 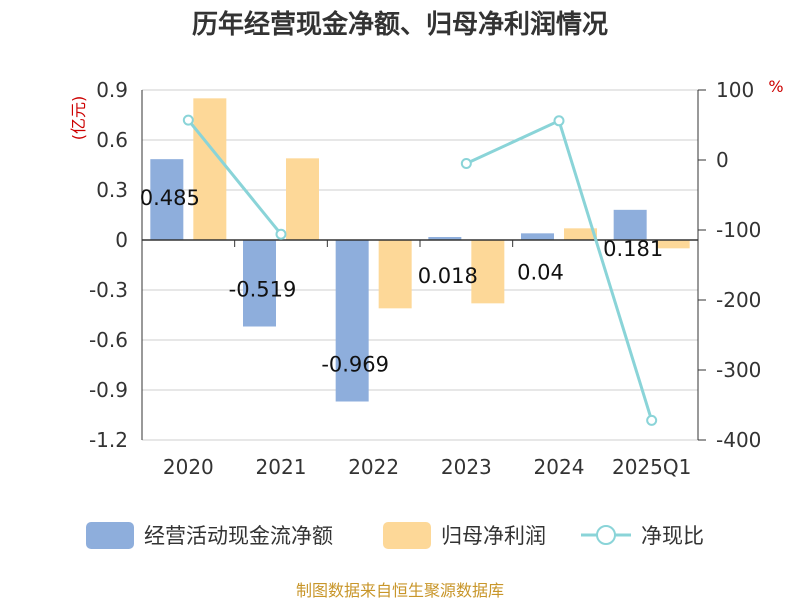 I want to click on x-tick-label: 2025Q1, so click(x=651, y=467).